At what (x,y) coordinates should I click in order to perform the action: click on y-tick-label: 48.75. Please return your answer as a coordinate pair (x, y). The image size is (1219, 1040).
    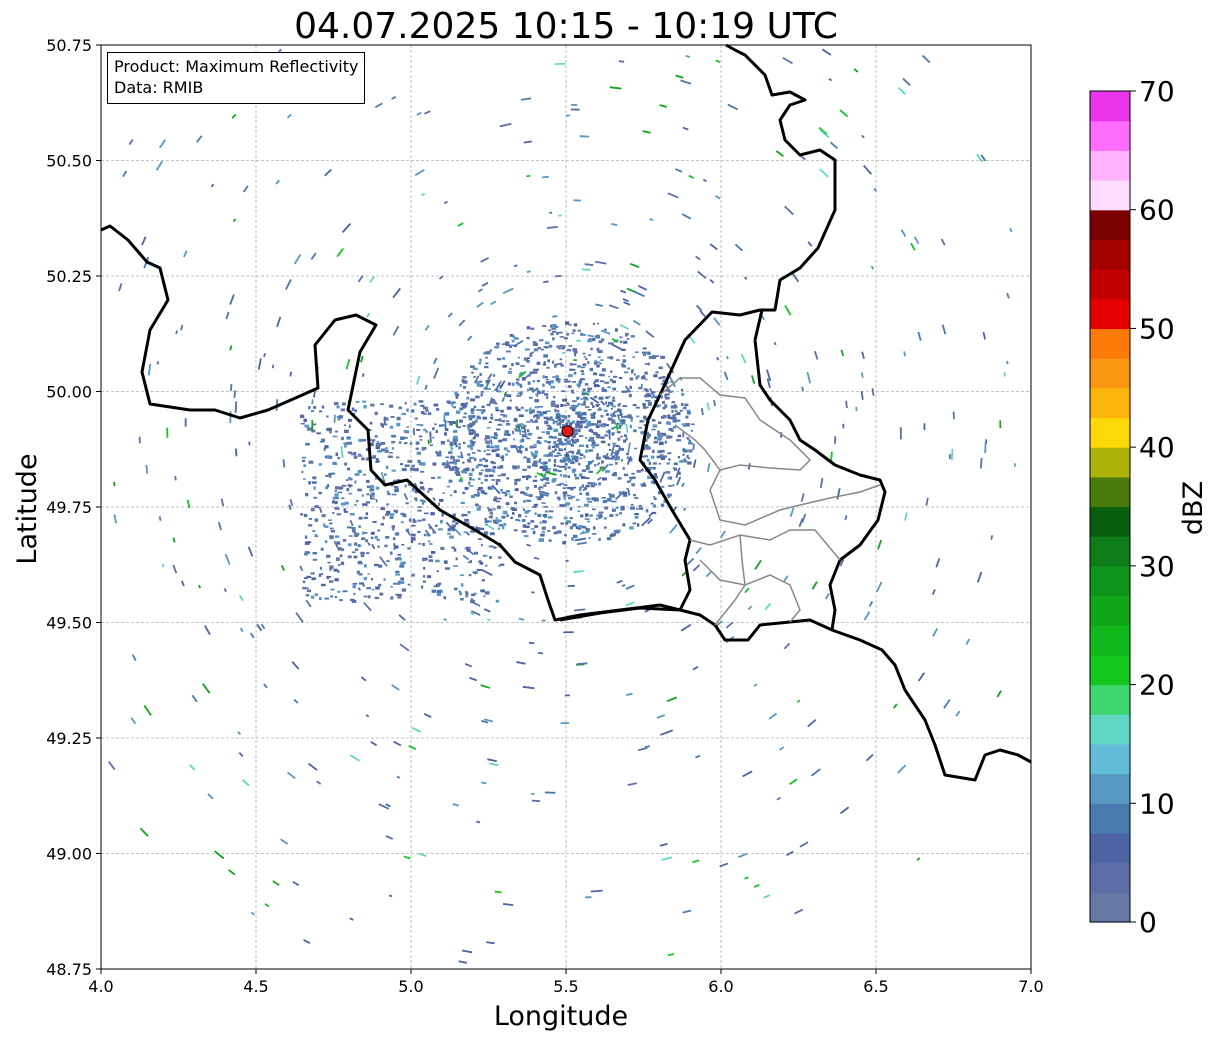
    Looking at the image, I should click on (69, 969).